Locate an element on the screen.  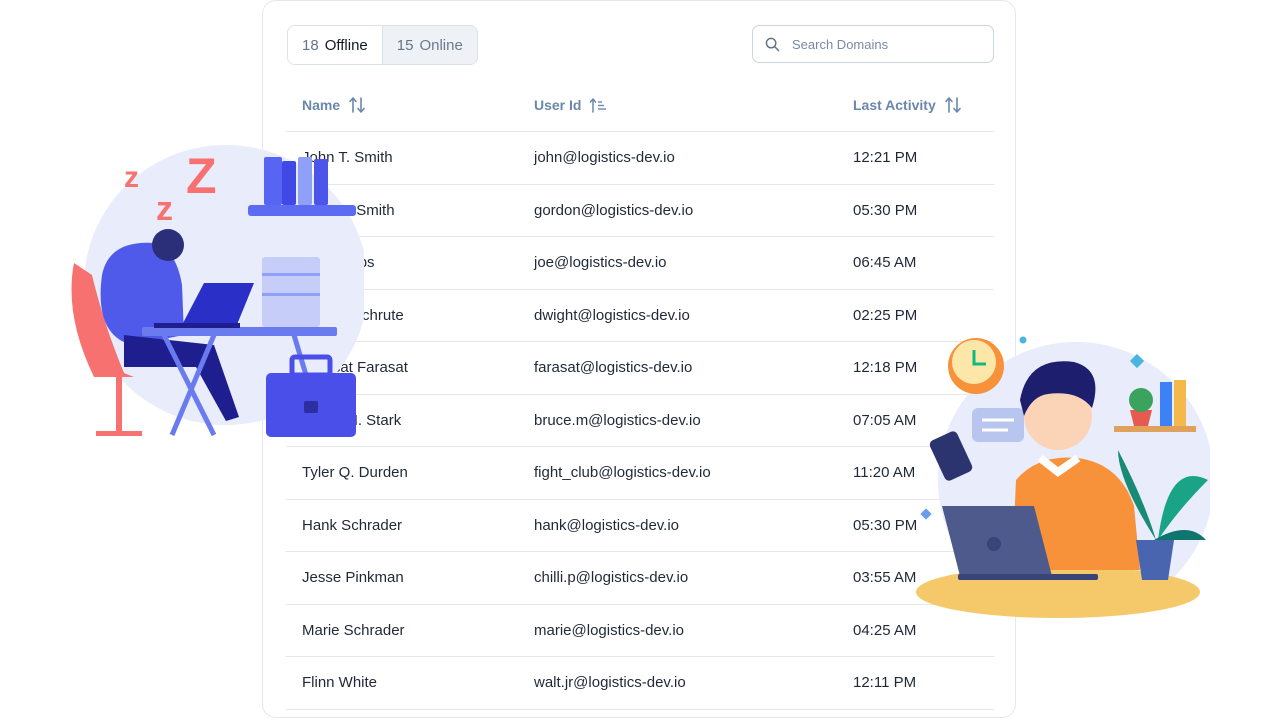
last-activity-time: 12:11 PM is located at coordinates (885, 683).